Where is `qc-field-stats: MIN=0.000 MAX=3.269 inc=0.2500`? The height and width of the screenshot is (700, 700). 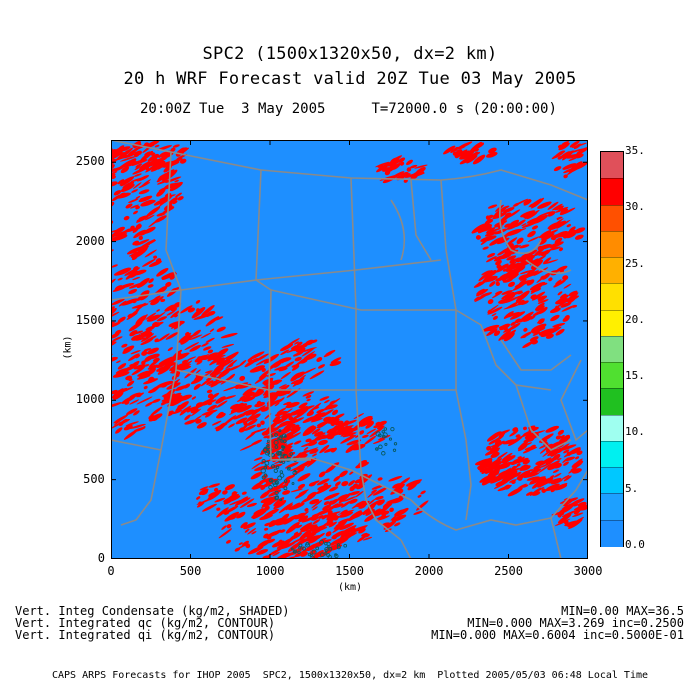 qc-field-stats: MIN=0.000 MAX=3.269 inc=0.2500 is located at coordinates (575, 623).